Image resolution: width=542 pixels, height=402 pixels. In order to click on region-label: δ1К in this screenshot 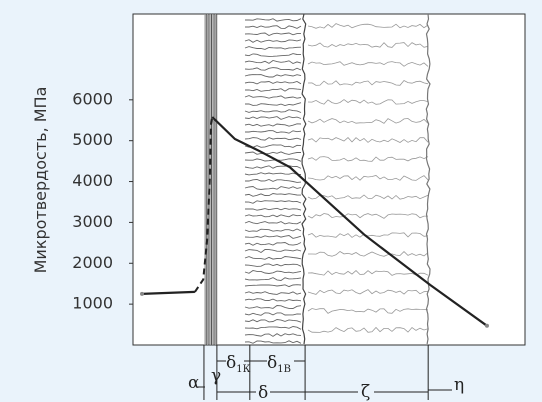, I will do `click(238, 364)`.